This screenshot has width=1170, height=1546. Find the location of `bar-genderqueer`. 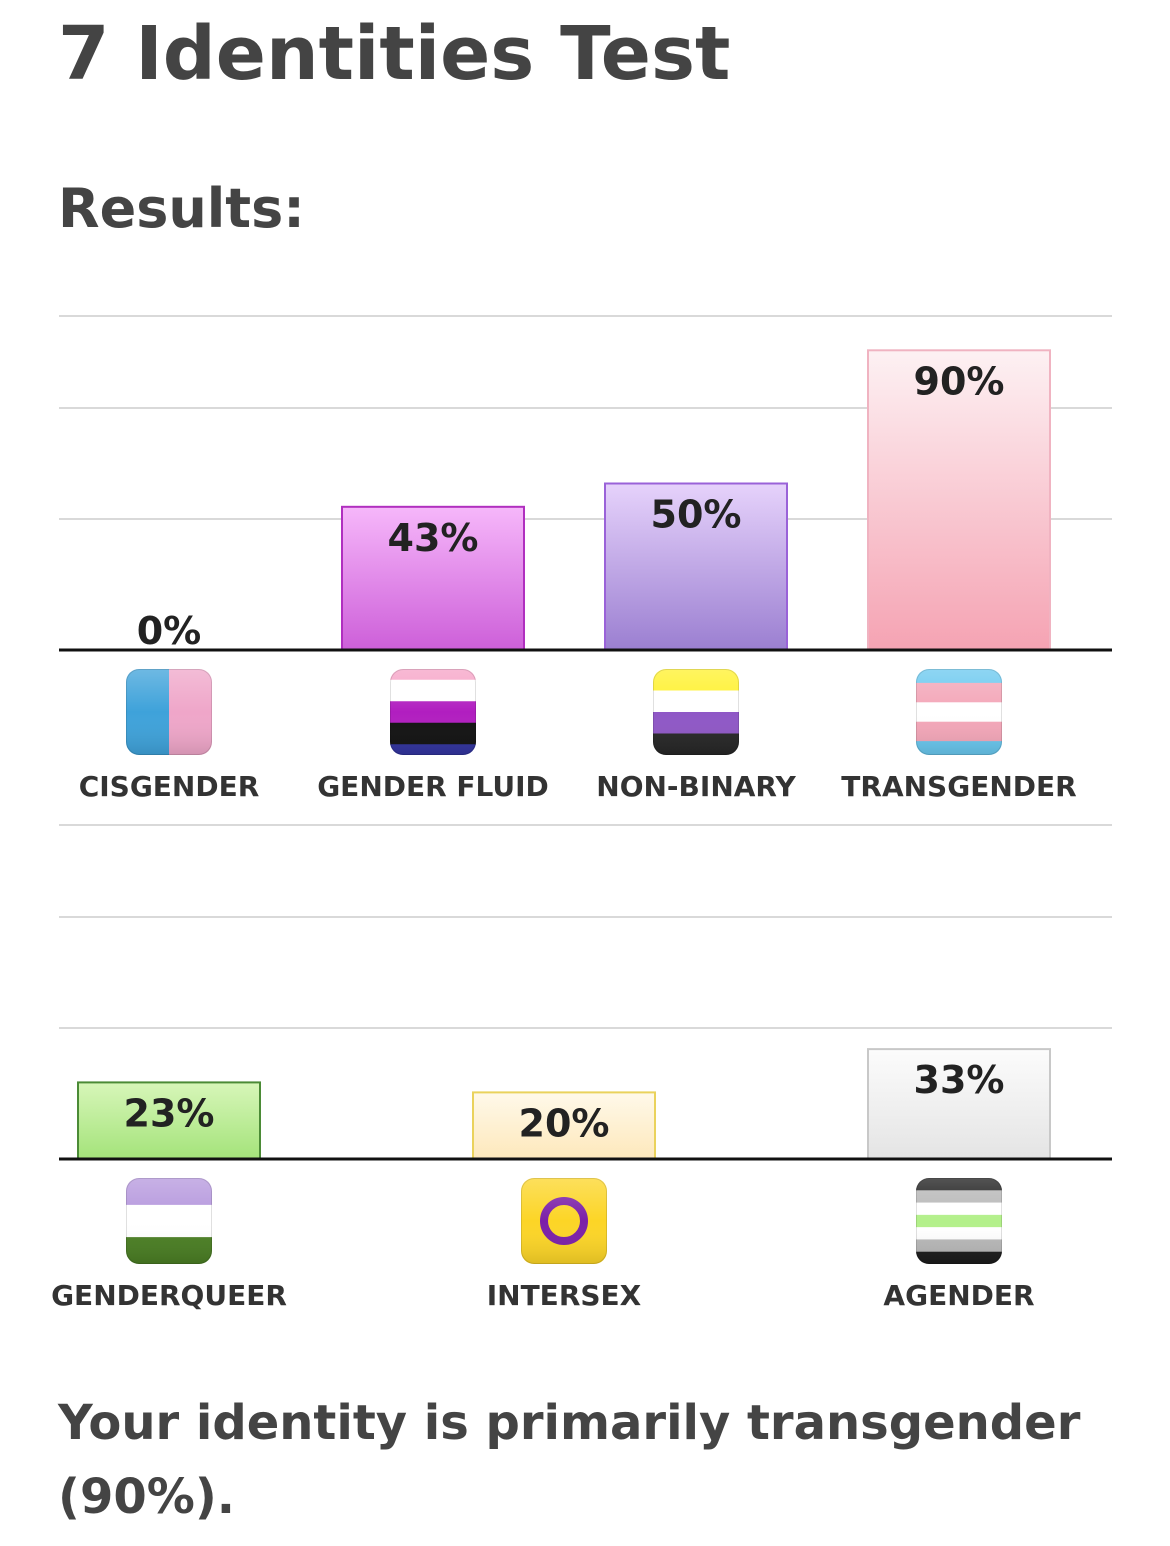

bar-genderqueer is located at coordinates (169, 1121).